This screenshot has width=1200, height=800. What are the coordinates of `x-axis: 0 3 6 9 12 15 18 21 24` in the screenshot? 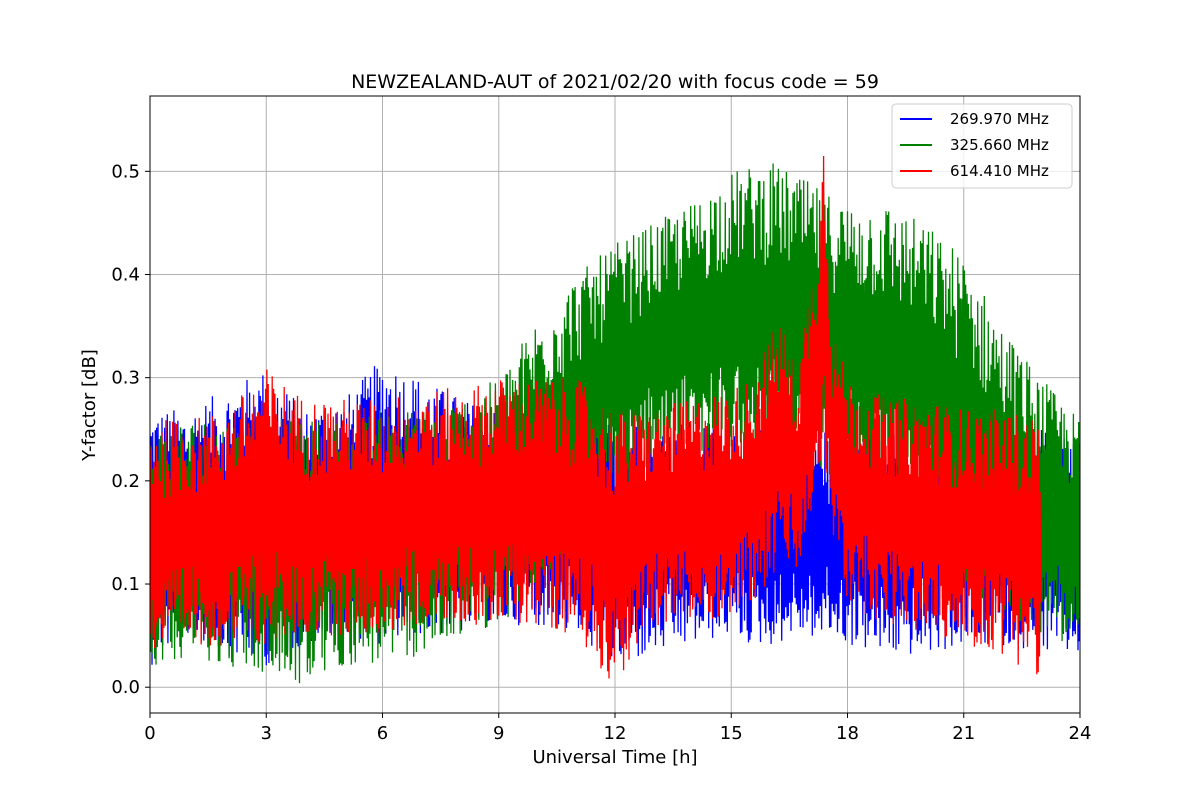 It's located at (617, 728).